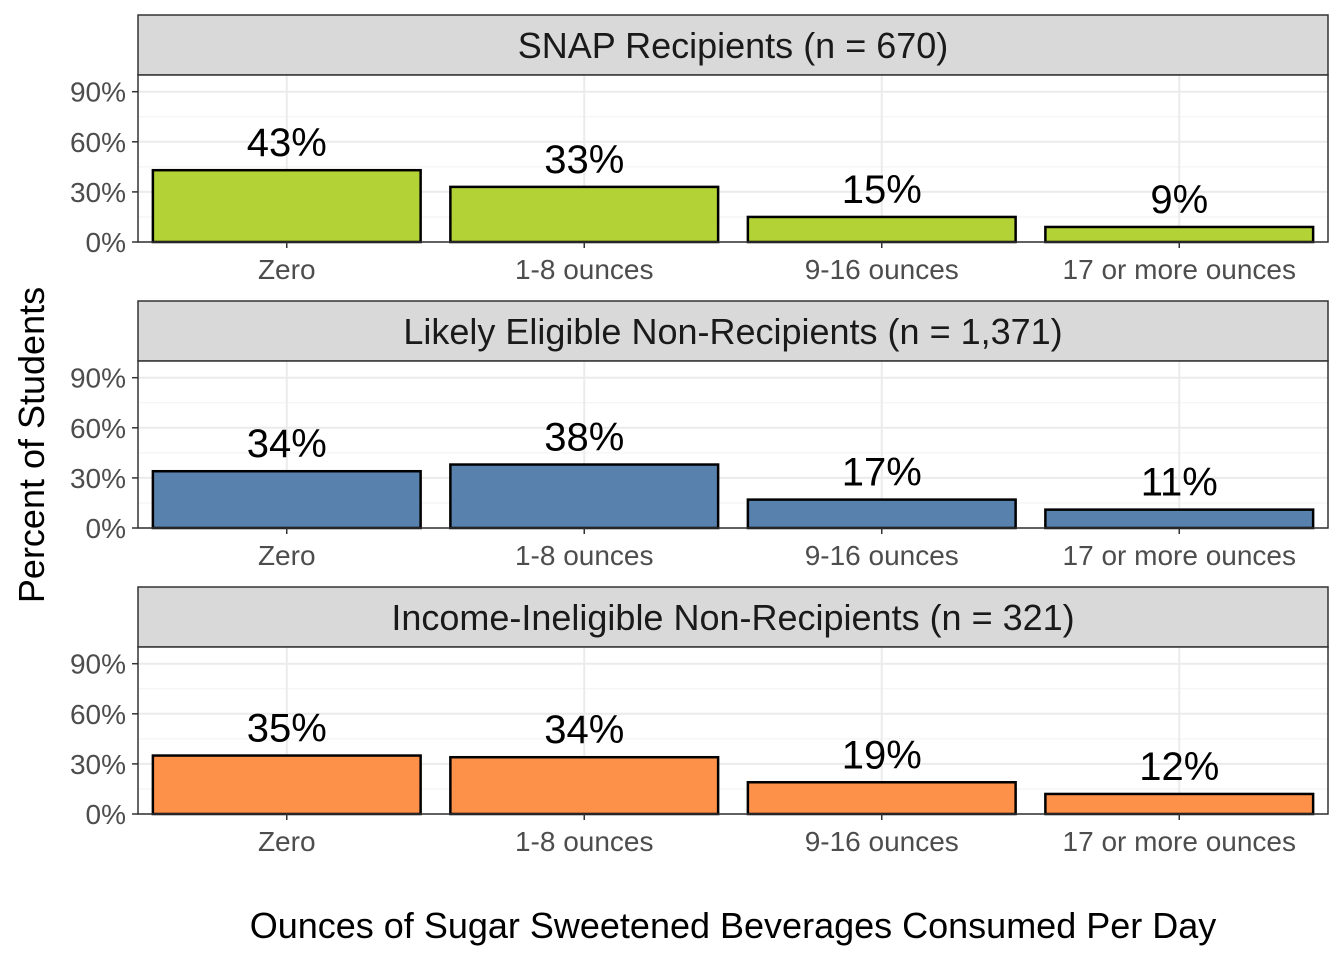 Image resolution: width=1344 pixels, height=965 pixels. Describe the element at coordinates (31, 445) in the screenshot. I see `y-axis-title: Percent of Students` at that location.